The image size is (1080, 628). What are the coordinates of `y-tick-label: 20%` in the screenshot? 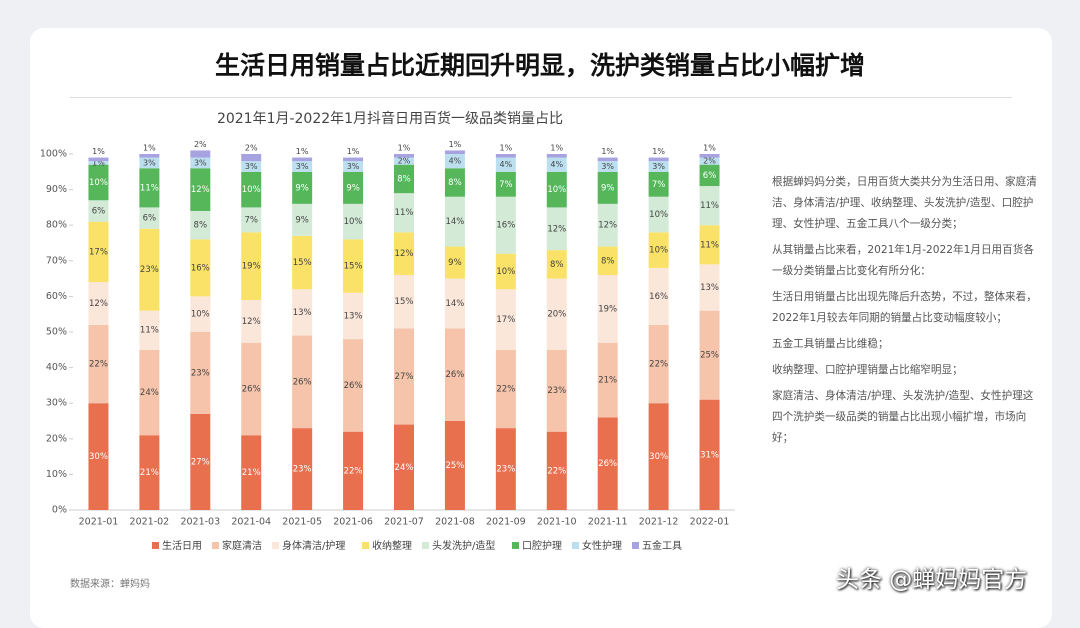 It's located at (56, 438).